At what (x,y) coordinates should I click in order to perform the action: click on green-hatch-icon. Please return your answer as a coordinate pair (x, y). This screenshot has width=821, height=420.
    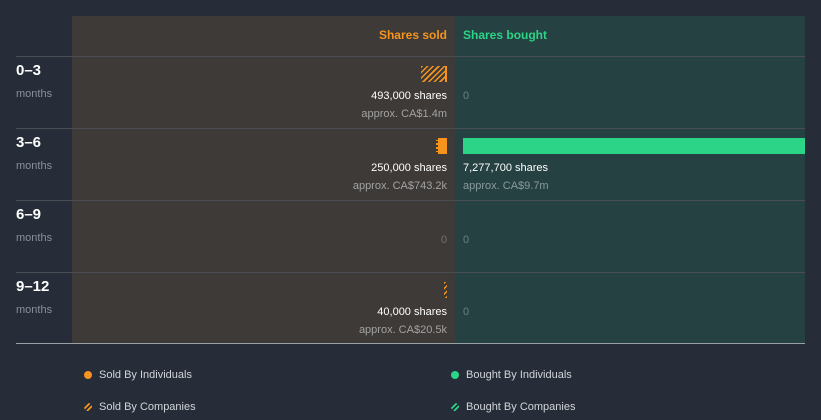
    Looking at the image, I should click on (455, 407).